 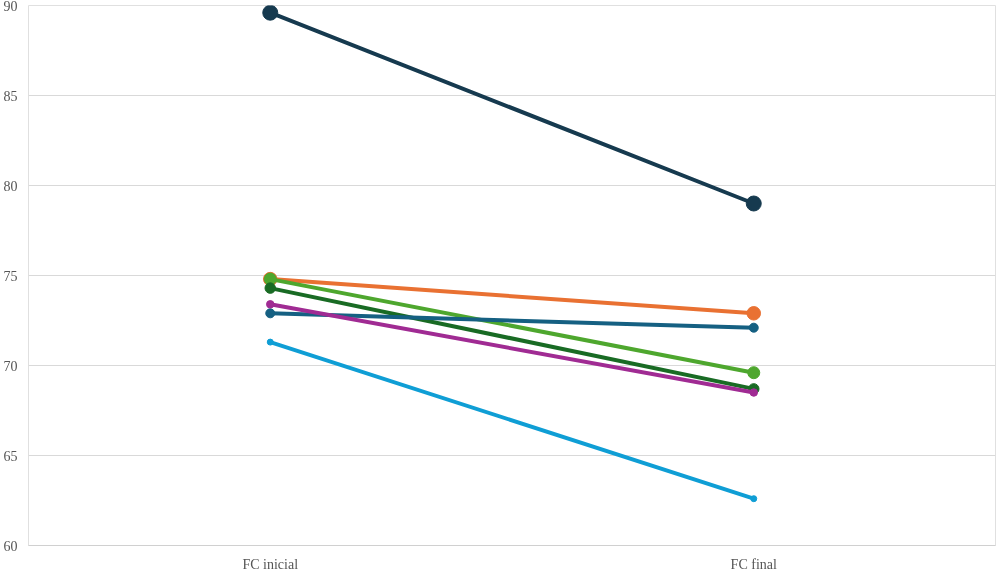 I want to click on y-tick-label: 85, so click(x=10, y=96).